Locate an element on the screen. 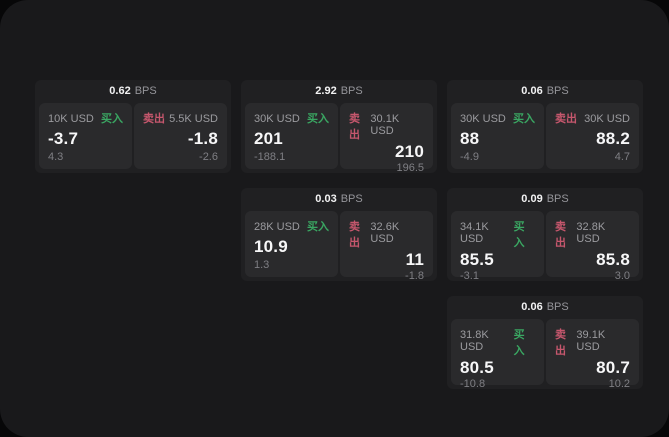 Image resolution: width=669 pixels, height=437 pixels. sell-delta: 196.5 is located at coordinates (410, 168).